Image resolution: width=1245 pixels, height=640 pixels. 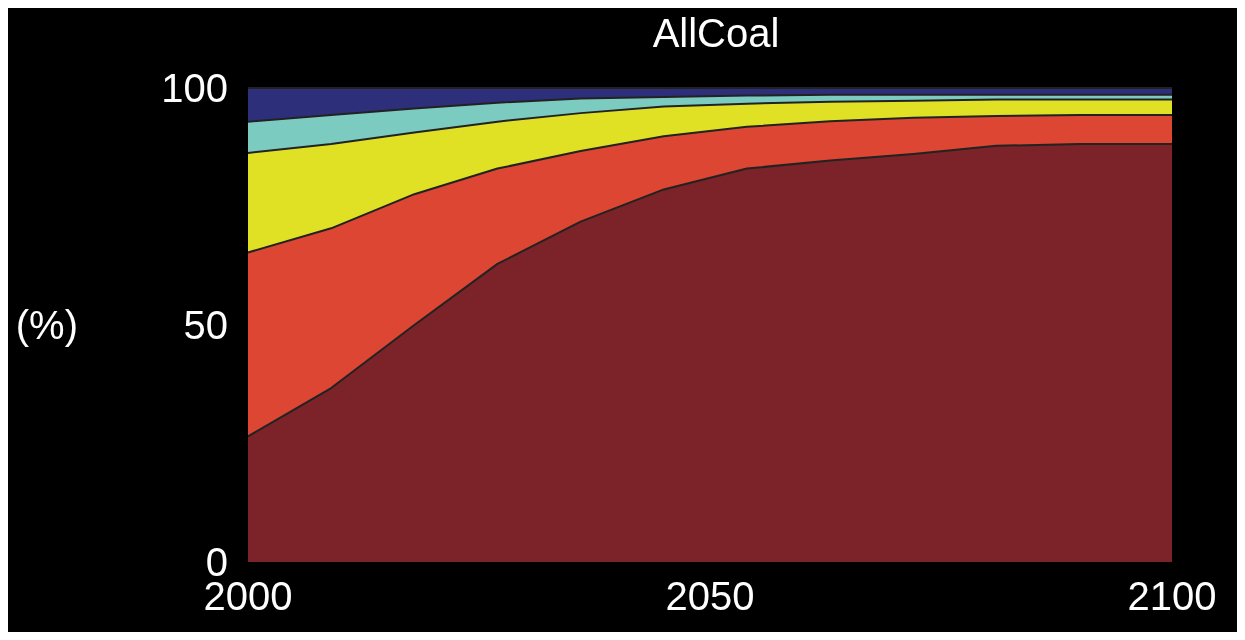 I want to click on y-tick-label: 50, so click(x=205, y=325).